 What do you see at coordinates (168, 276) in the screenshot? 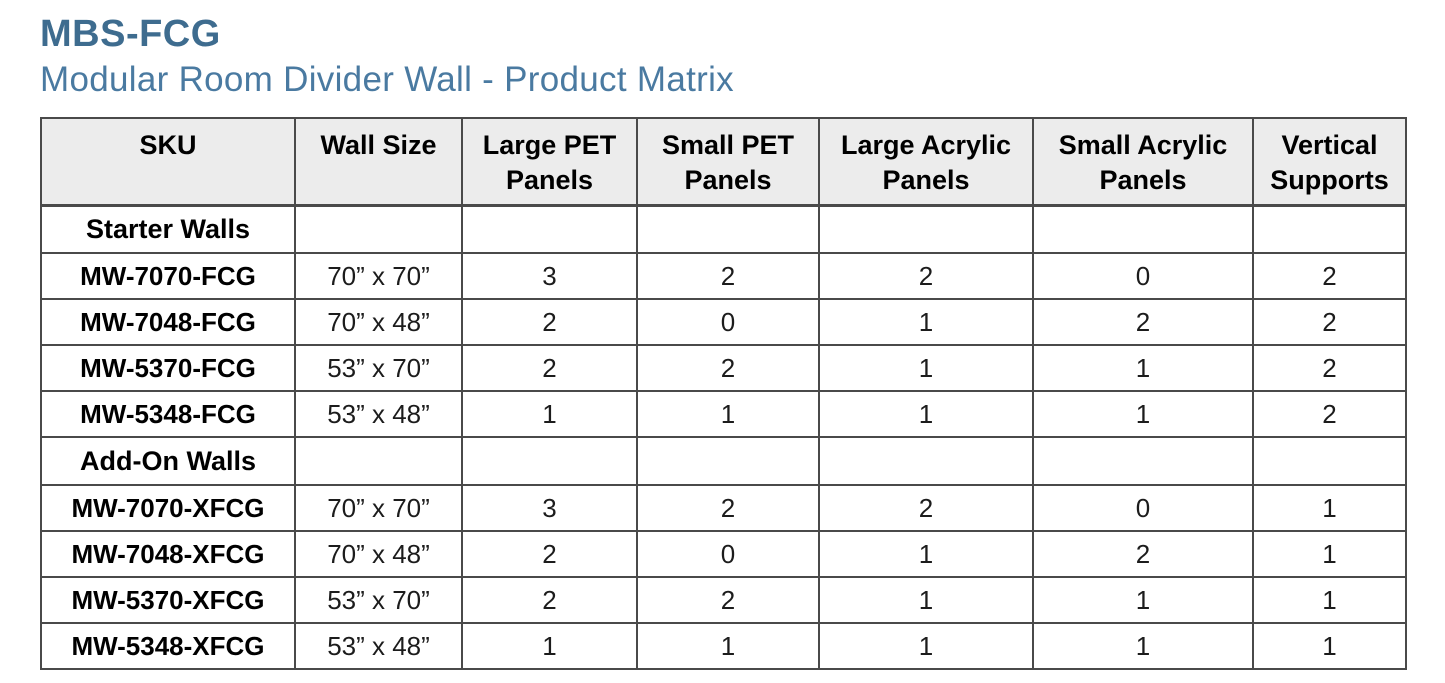
I see `sku-cell: MW-7070-FCG` at bounding box center [168, 276].